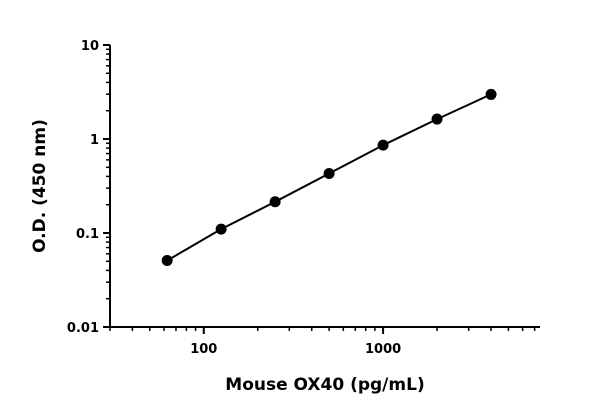 Image resolution: width=600 pixels, height=416 pixels. What do you see at coordinates (94, 140) in the screenshot?
I see `y-tick-label: 1` at bounding box center [94, 140].